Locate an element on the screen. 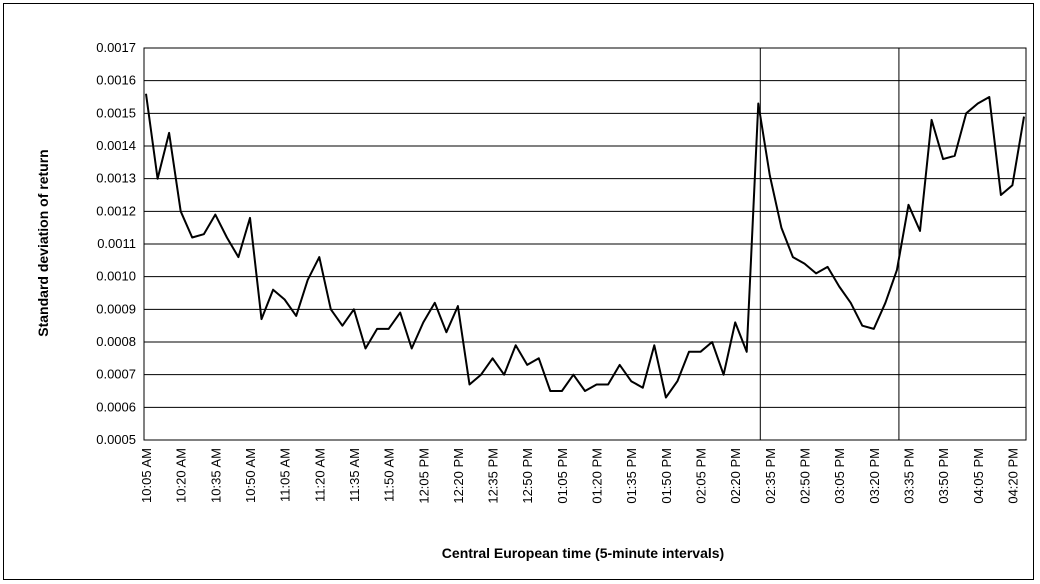 The image size is (1040, 584). x-tick-label: 03:50 PM is located at coordinates (943, 476).